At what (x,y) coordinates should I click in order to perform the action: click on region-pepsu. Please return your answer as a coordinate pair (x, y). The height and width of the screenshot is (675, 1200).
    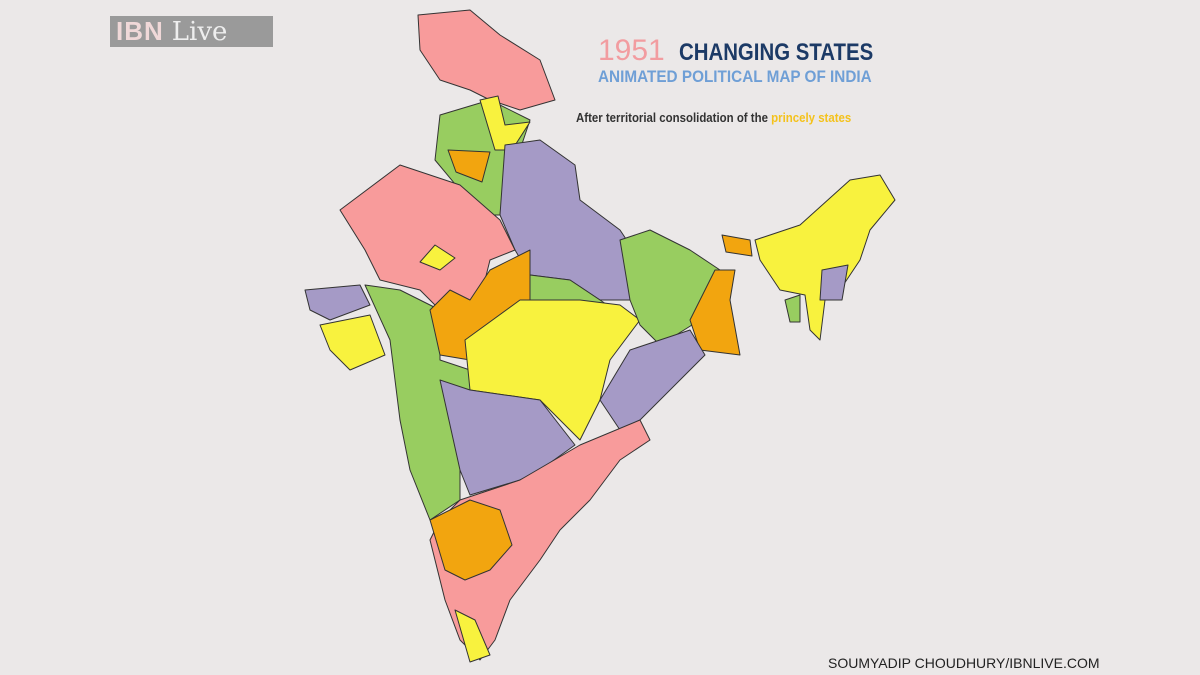
    Looking at the image, I should click on (469, 166).